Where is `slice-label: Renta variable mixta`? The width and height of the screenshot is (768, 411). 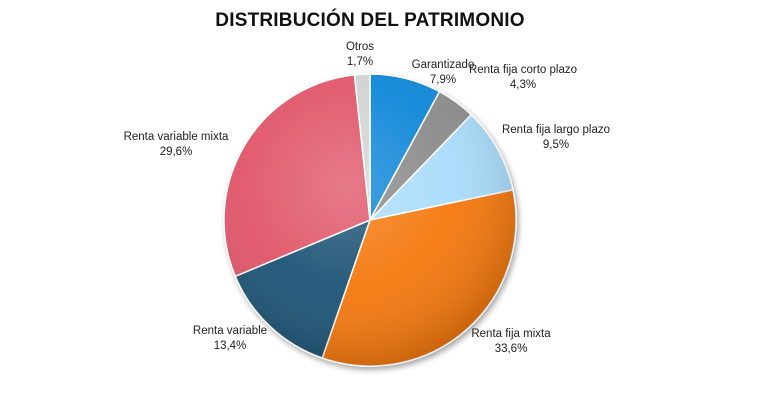 slice-label: Renta variable mixta is located at coordinates (176, 137).